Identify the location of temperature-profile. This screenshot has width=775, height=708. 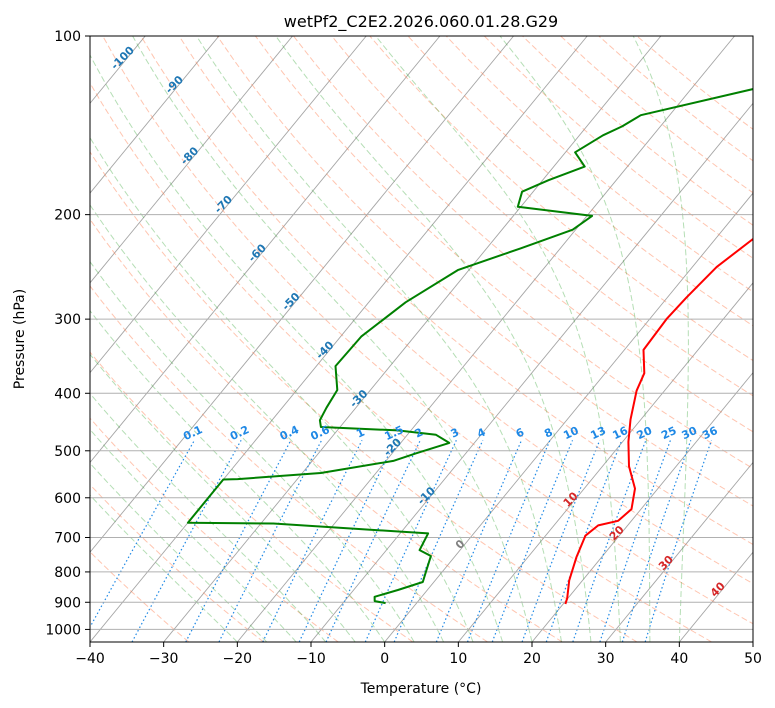
(658, 421).